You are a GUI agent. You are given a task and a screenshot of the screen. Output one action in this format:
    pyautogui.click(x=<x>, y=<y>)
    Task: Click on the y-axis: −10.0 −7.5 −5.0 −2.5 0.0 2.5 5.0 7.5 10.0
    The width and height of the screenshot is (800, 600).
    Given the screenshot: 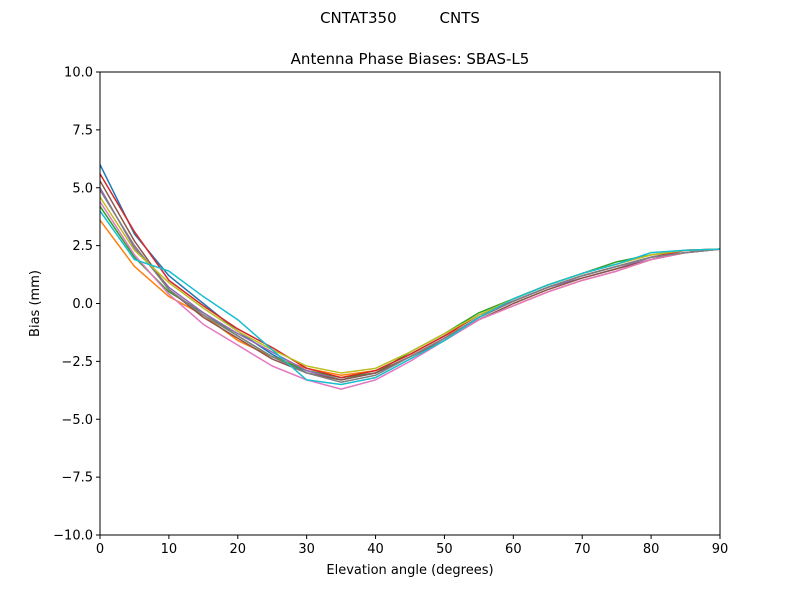 What is the action you would take?
    pyautogui.click(x=76, y=305)
    